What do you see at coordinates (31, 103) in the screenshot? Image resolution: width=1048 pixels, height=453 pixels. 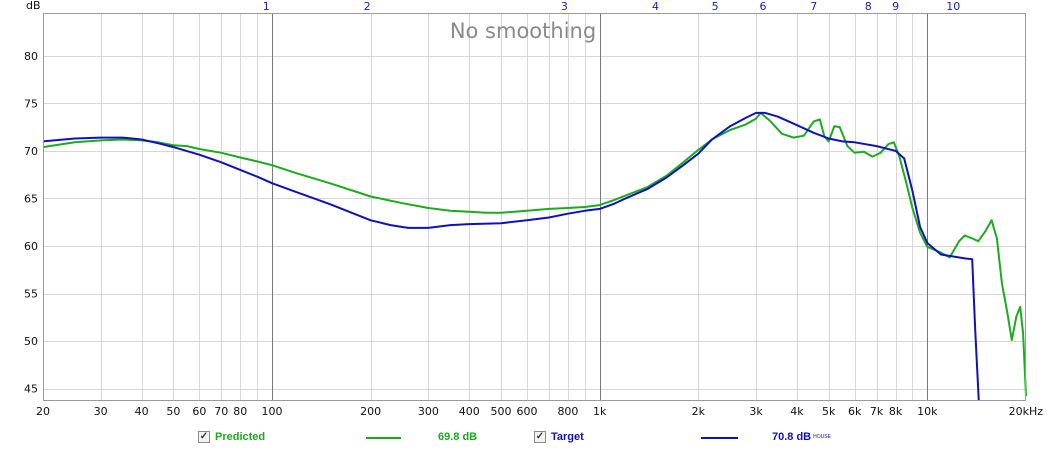 I see `y-tick-label: 75` at bounding box center [31, 103].